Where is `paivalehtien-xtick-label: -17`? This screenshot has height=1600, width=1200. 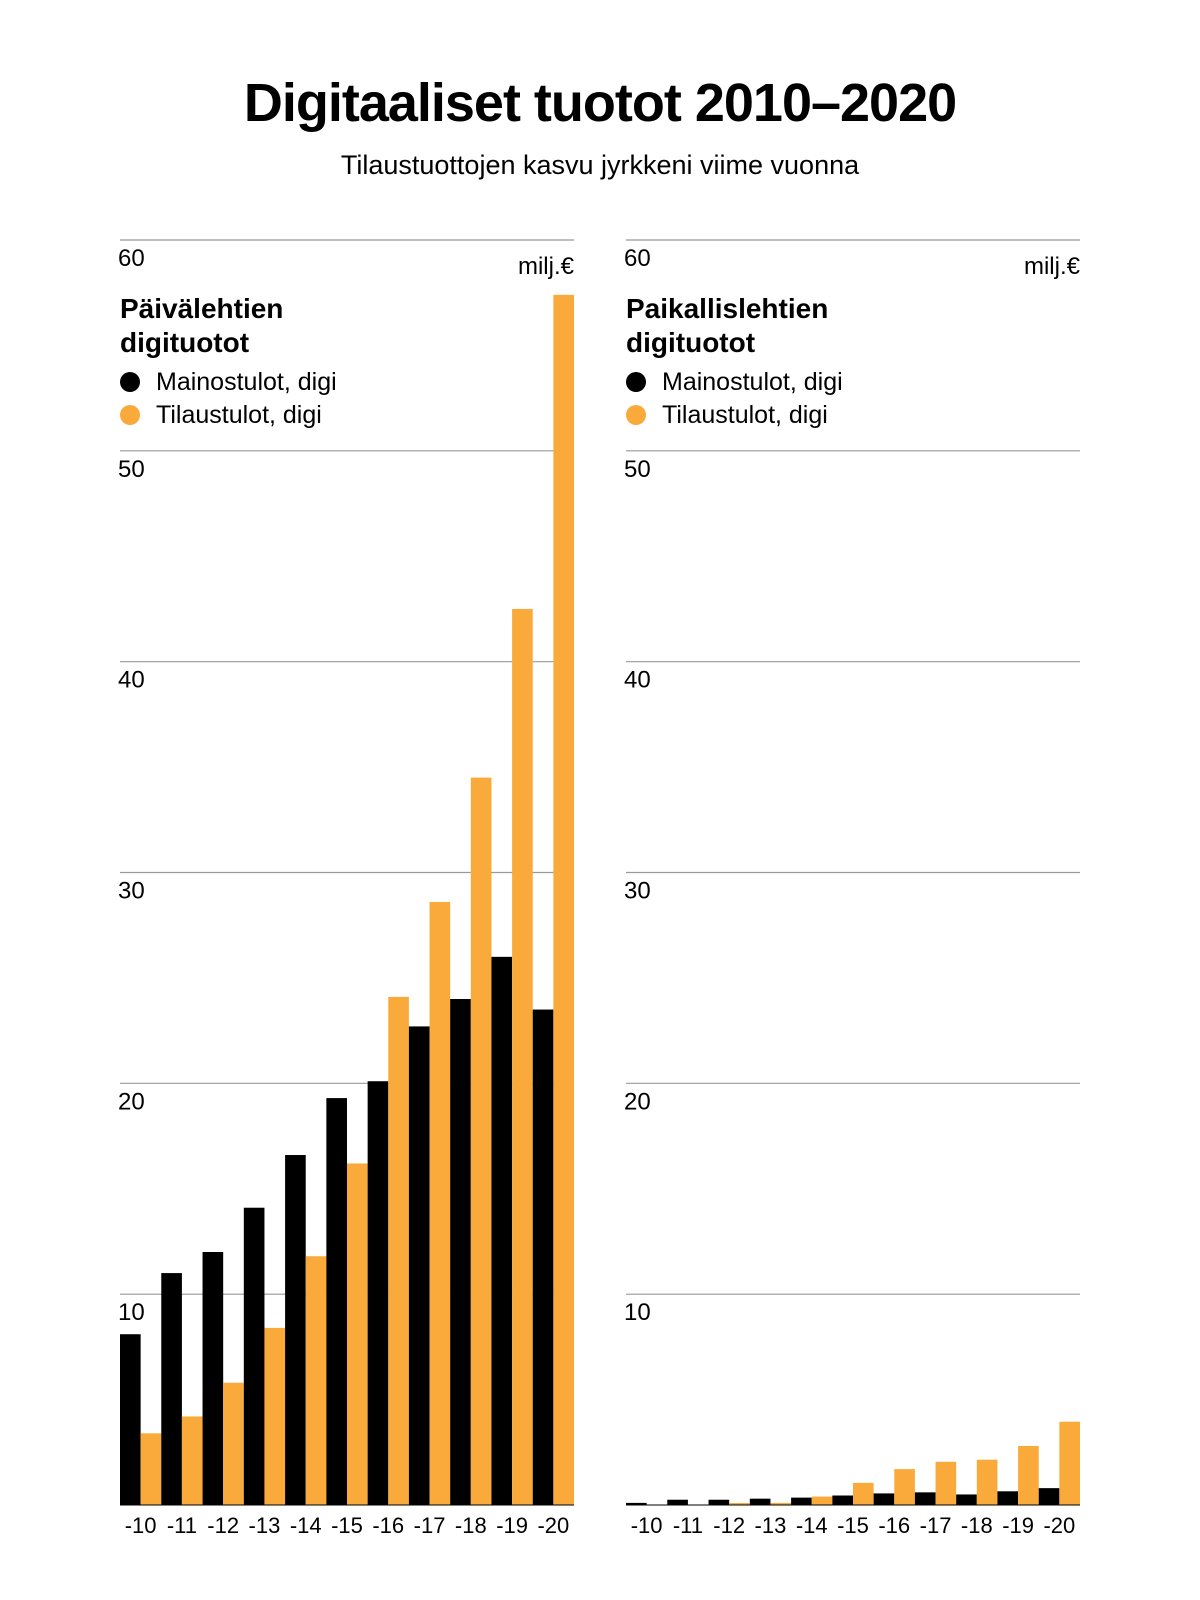 paivalehtien-xtick-label: -17 is located at coordinates (430, 1525).